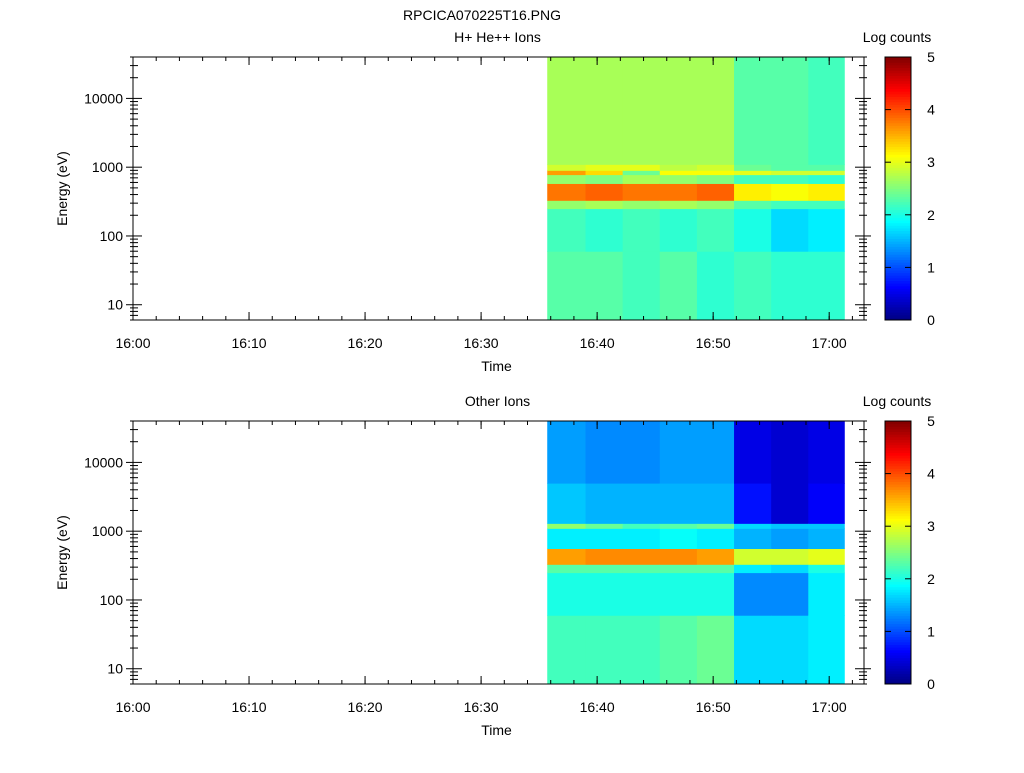 This screenshot has height=773, width=1024. Describe the element at coordinates (931, 421) in the screenshot. I see `colorbar-tick-label: 5` at that location.